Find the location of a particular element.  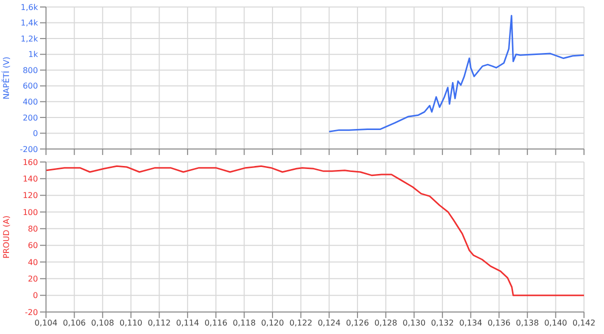

y-tick-label: 100 is located at coordinates (30, 212).